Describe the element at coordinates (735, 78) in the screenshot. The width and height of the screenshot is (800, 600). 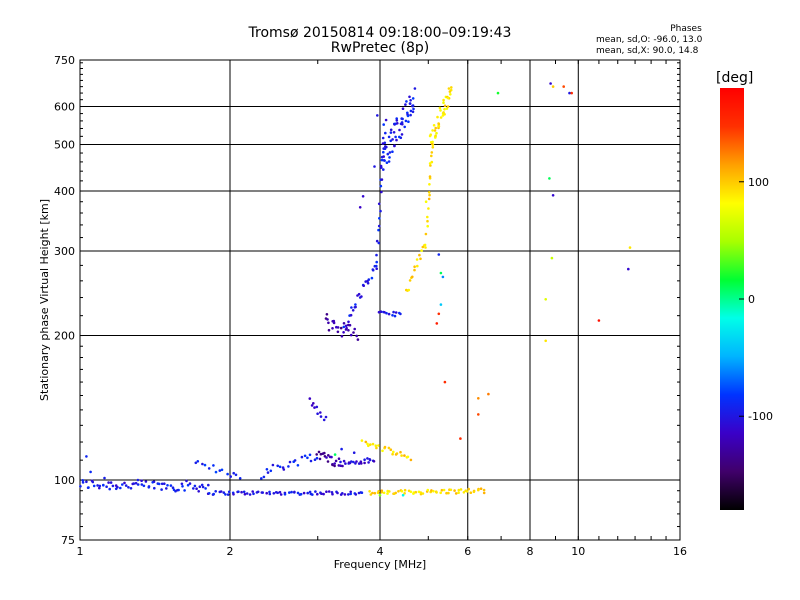
I see `colorbar-unit-label: [deg]` at that location.